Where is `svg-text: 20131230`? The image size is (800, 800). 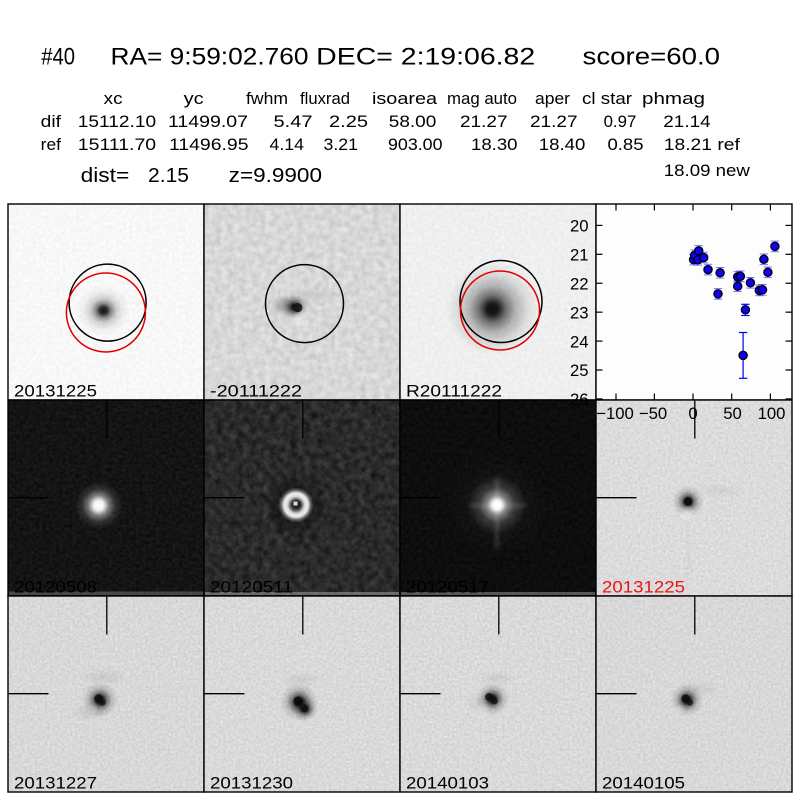 svg-text: 20131230 is located at coordinates (251, 783).